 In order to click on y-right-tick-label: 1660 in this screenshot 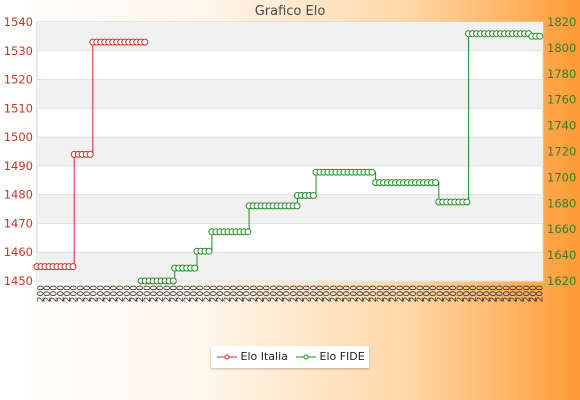, I will do `click(561, 229)`.